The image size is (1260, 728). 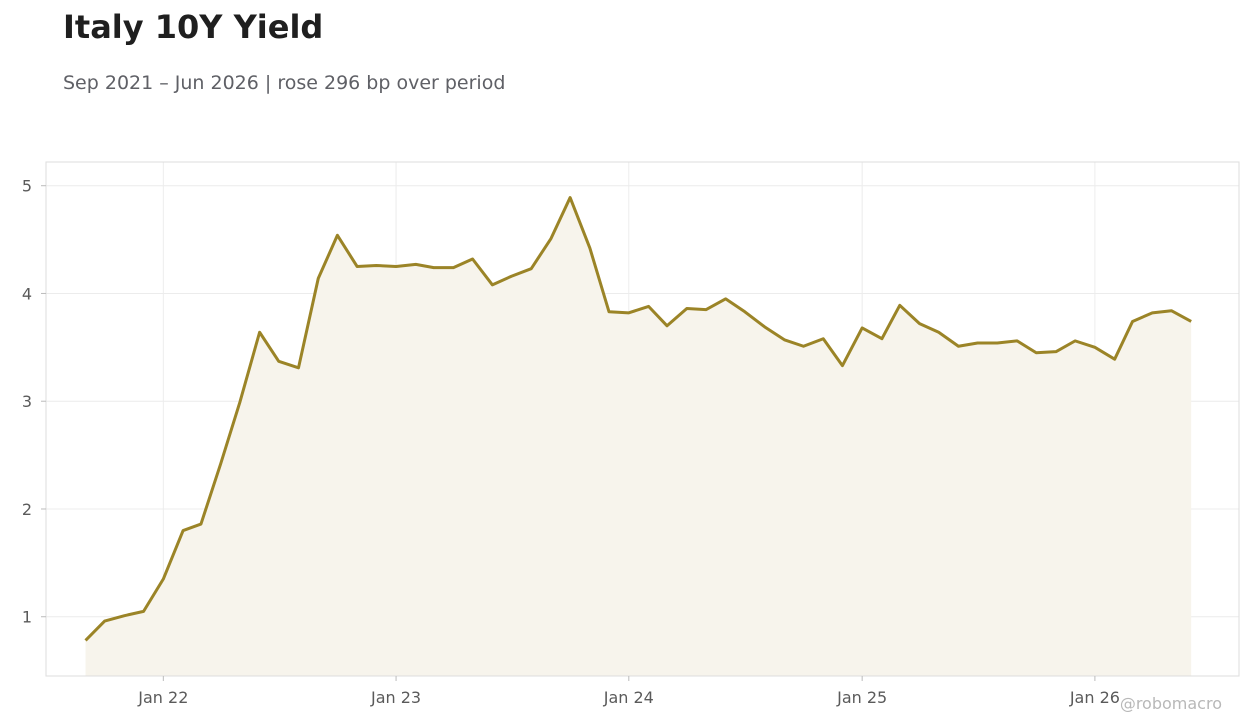 What do you see at coordinates (27, 509) in the screenshot?
I see `y-tick-label: 2` at bounding box center [27, 509].